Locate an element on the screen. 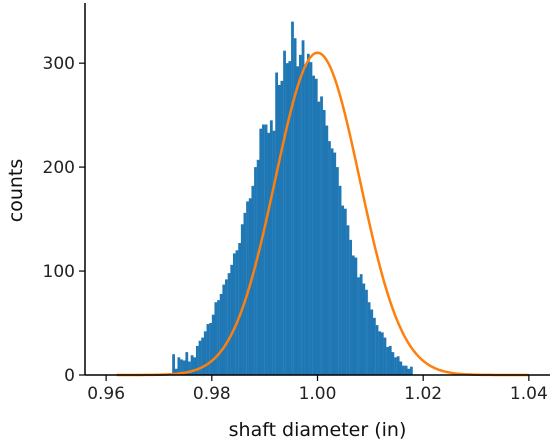 Image resolution: width=560 pixels, height=445 pixels. x-tick-label: 0.98 is located at coordinates (212, 394).